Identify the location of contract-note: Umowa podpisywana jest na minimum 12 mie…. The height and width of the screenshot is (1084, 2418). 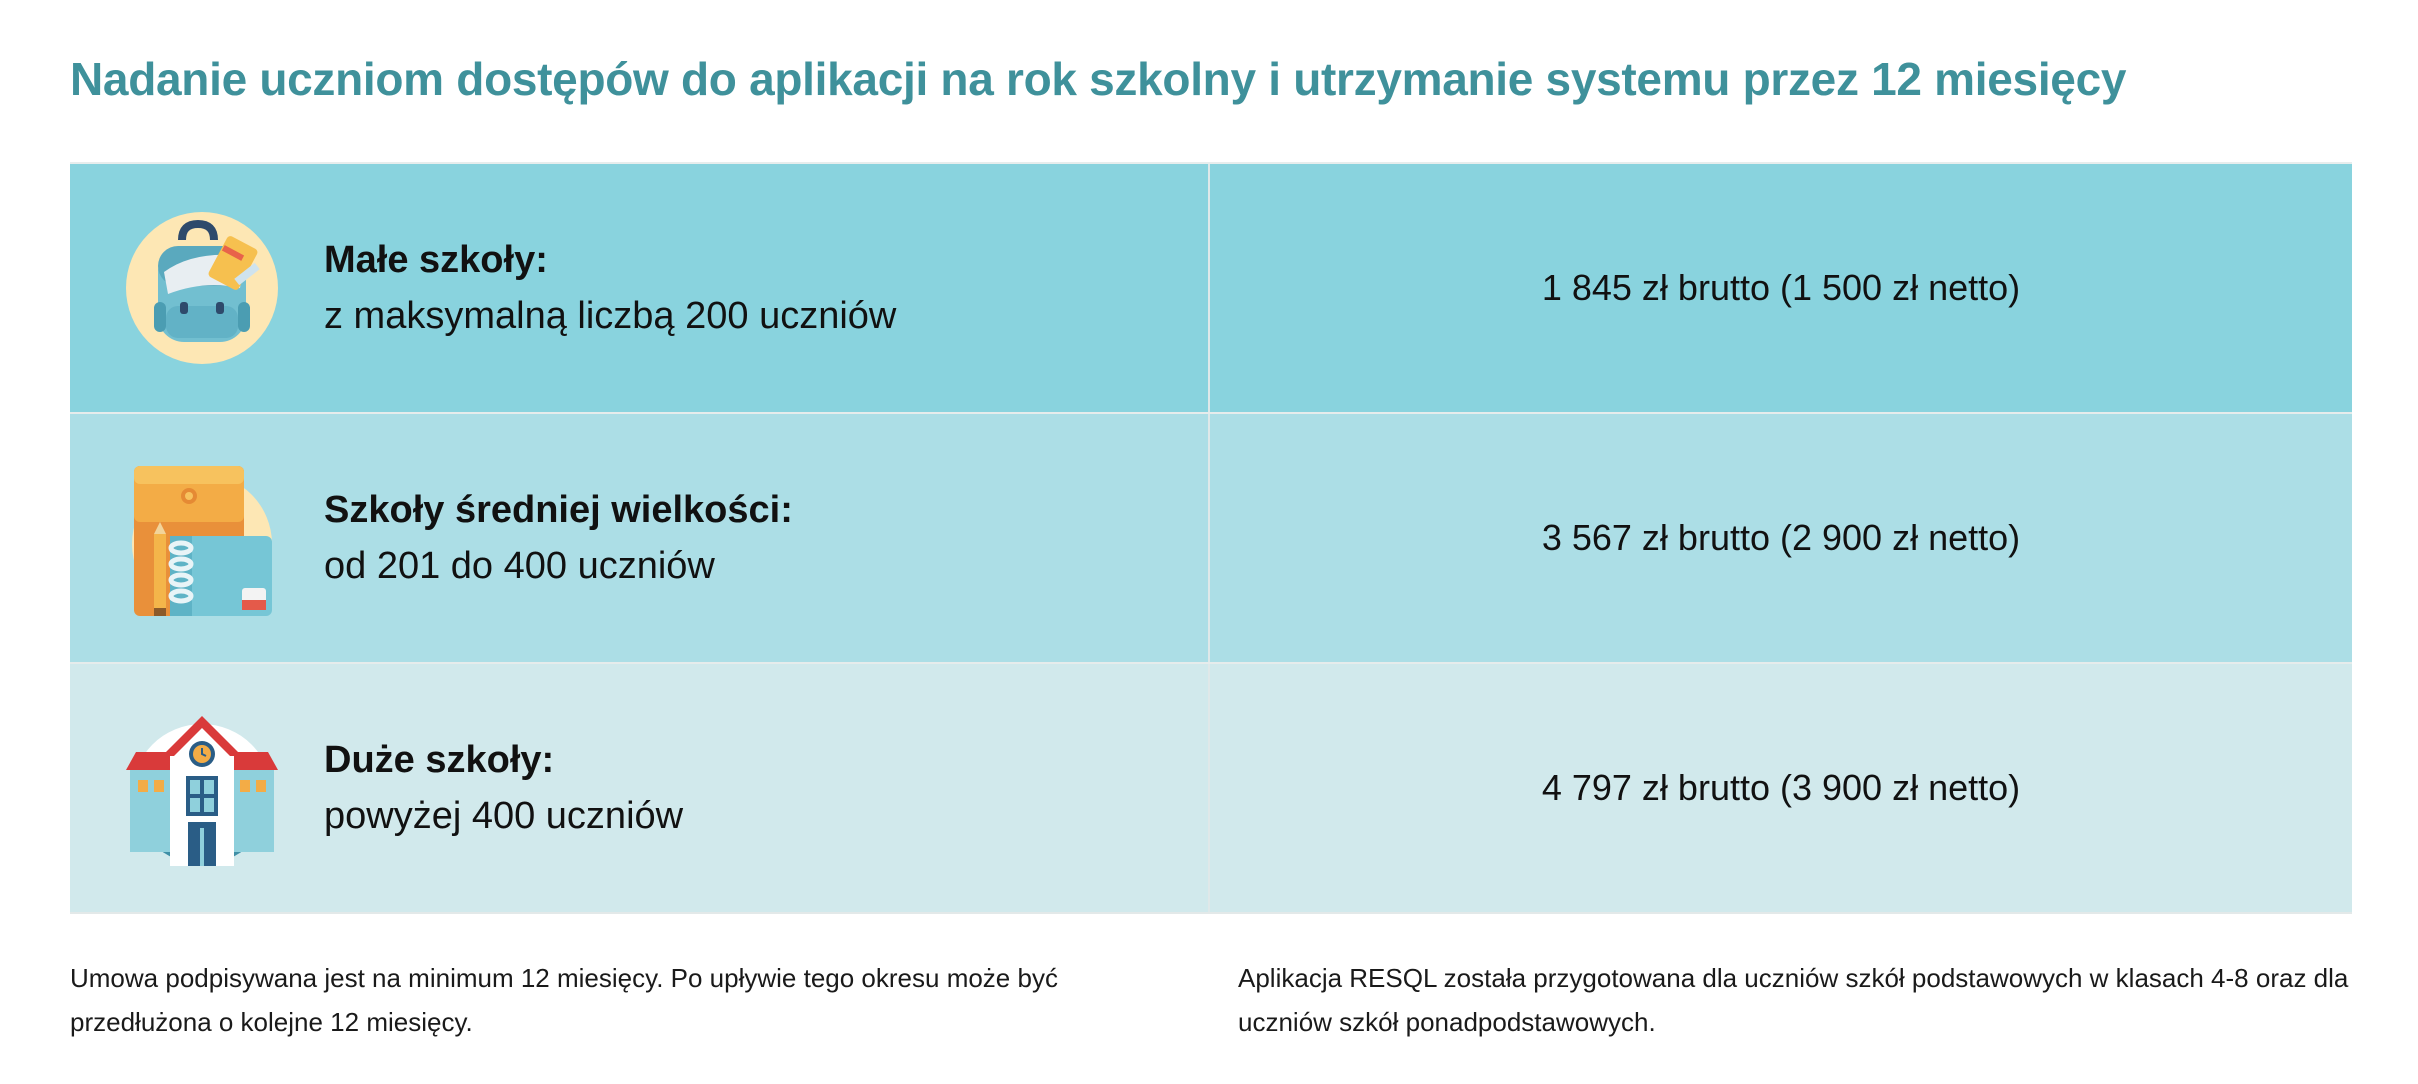
(564, 1000).